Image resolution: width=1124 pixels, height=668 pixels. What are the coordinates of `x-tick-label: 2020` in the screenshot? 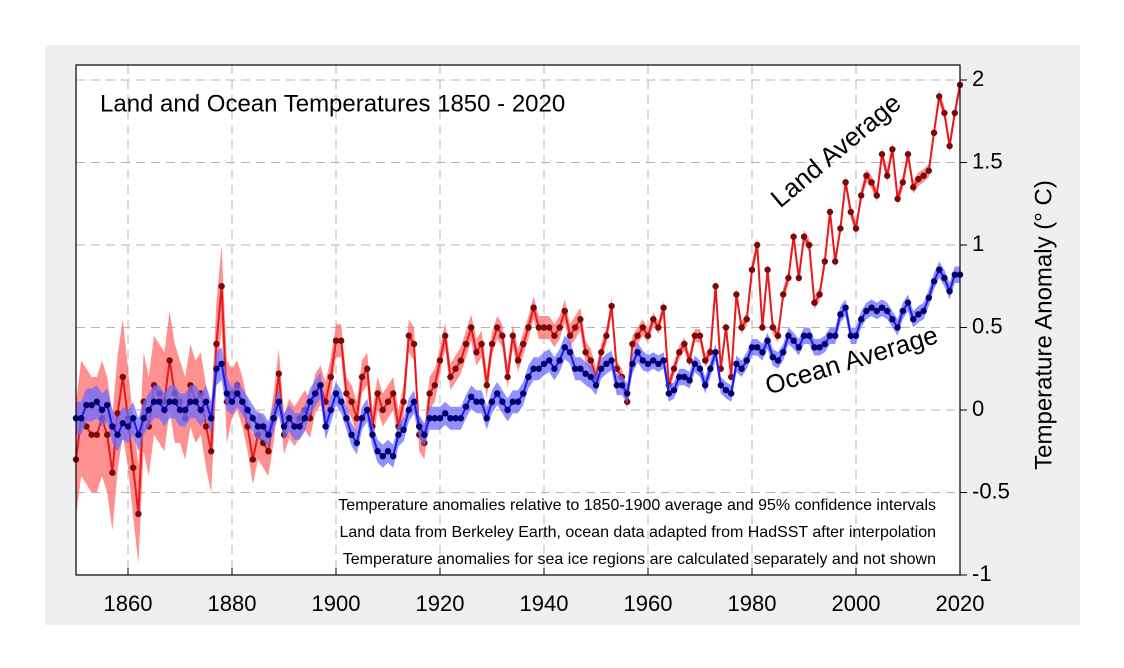 It's located at (960, 603).